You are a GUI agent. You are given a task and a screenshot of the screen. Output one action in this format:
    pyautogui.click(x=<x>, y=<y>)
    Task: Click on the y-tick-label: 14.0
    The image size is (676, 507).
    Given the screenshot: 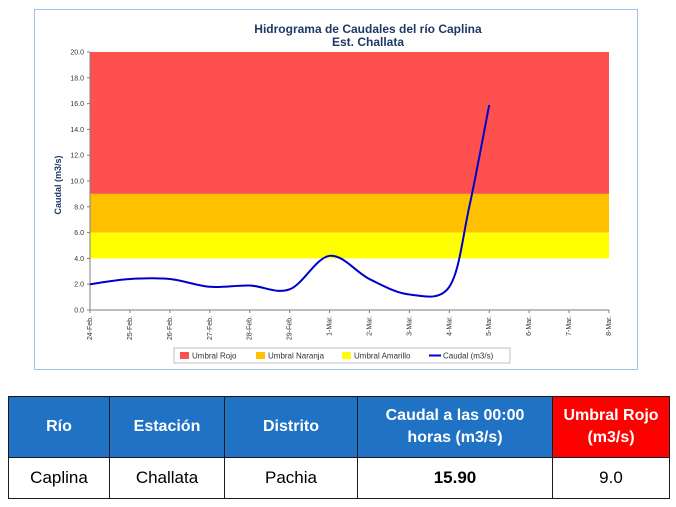 What is the action you would take?
    pyautogui.click(x=77, y=130)
    